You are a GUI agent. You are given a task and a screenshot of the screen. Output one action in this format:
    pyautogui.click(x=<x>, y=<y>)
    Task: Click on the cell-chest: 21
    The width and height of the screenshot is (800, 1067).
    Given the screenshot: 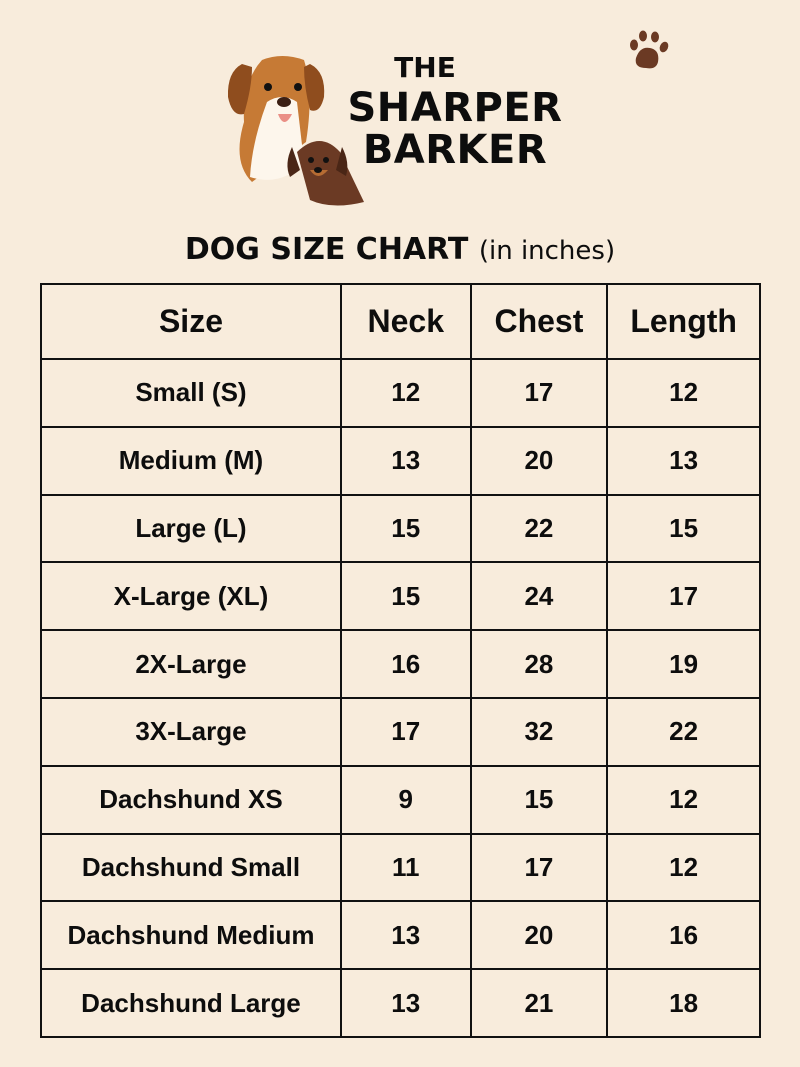 What is the action you would take?
    pyautogui.click(x=539, y=1003)
    